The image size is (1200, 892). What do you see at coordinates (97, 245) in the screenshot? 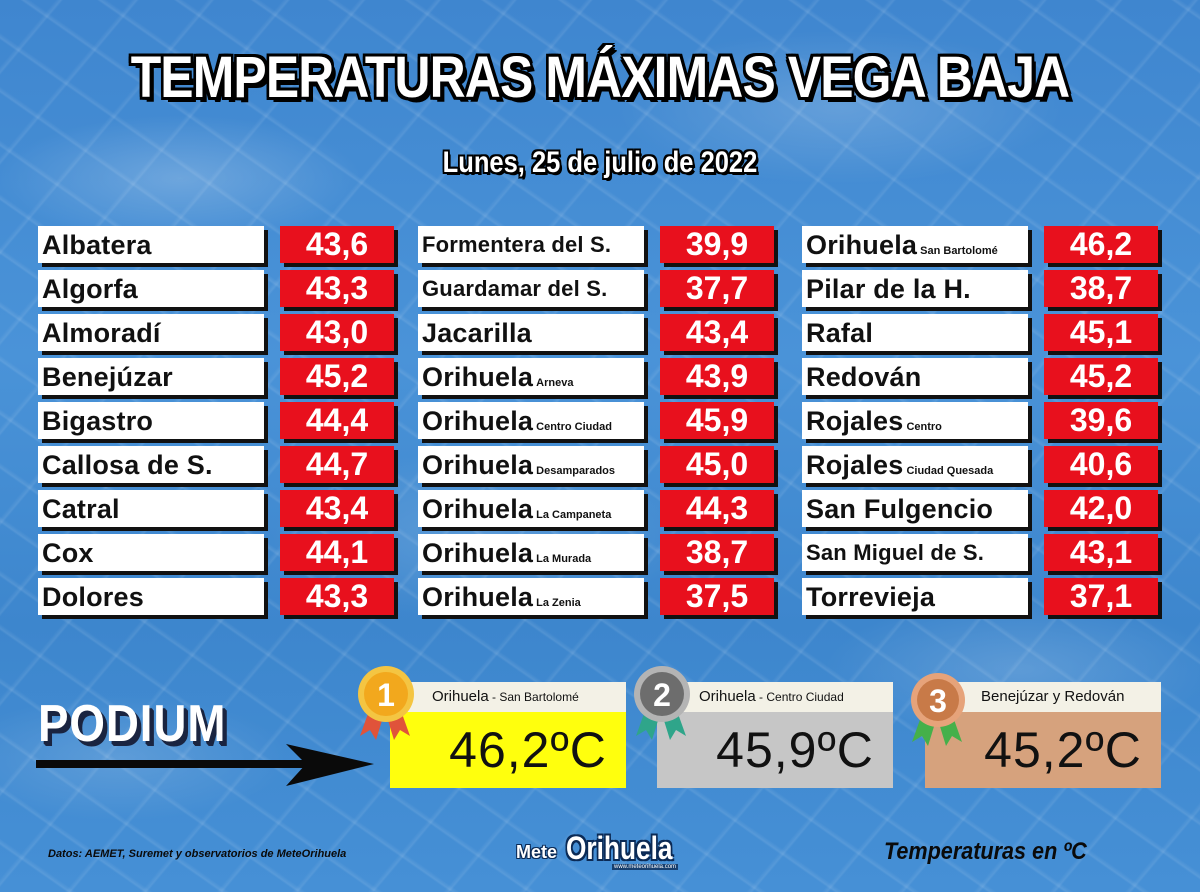
I see `location-label: Albatera` at bounding box center [97, 245].